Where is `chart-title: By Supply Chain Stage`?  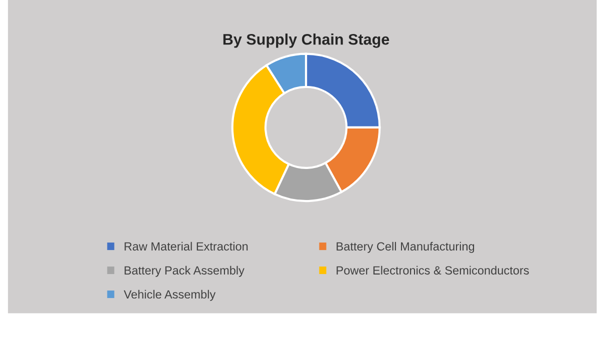 chart-title: By Supply Chain Stage is located at coordinates (306, 41).